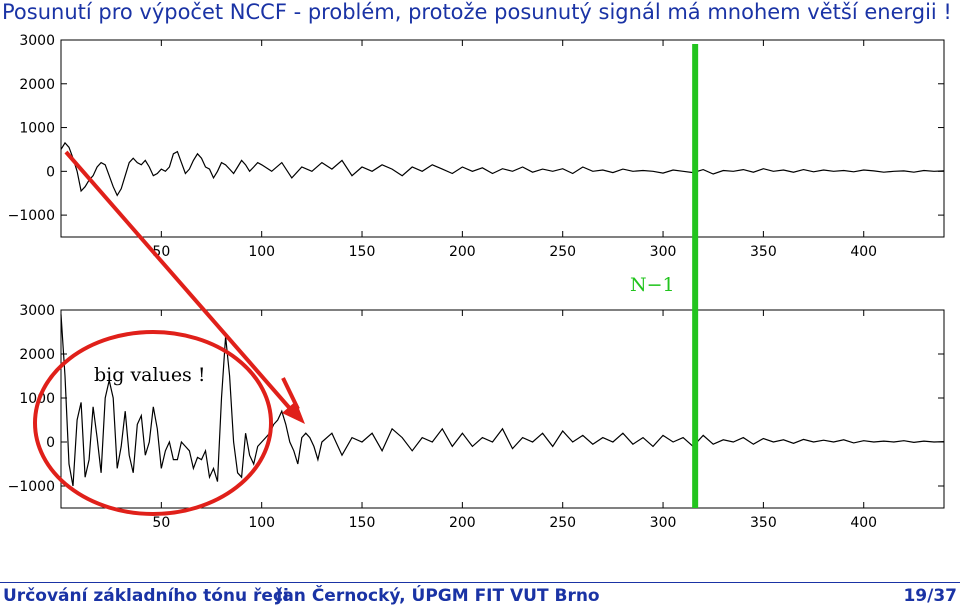 This screenshot has width=960, height=610. I want to click on arrow-short, so click(290, 393).